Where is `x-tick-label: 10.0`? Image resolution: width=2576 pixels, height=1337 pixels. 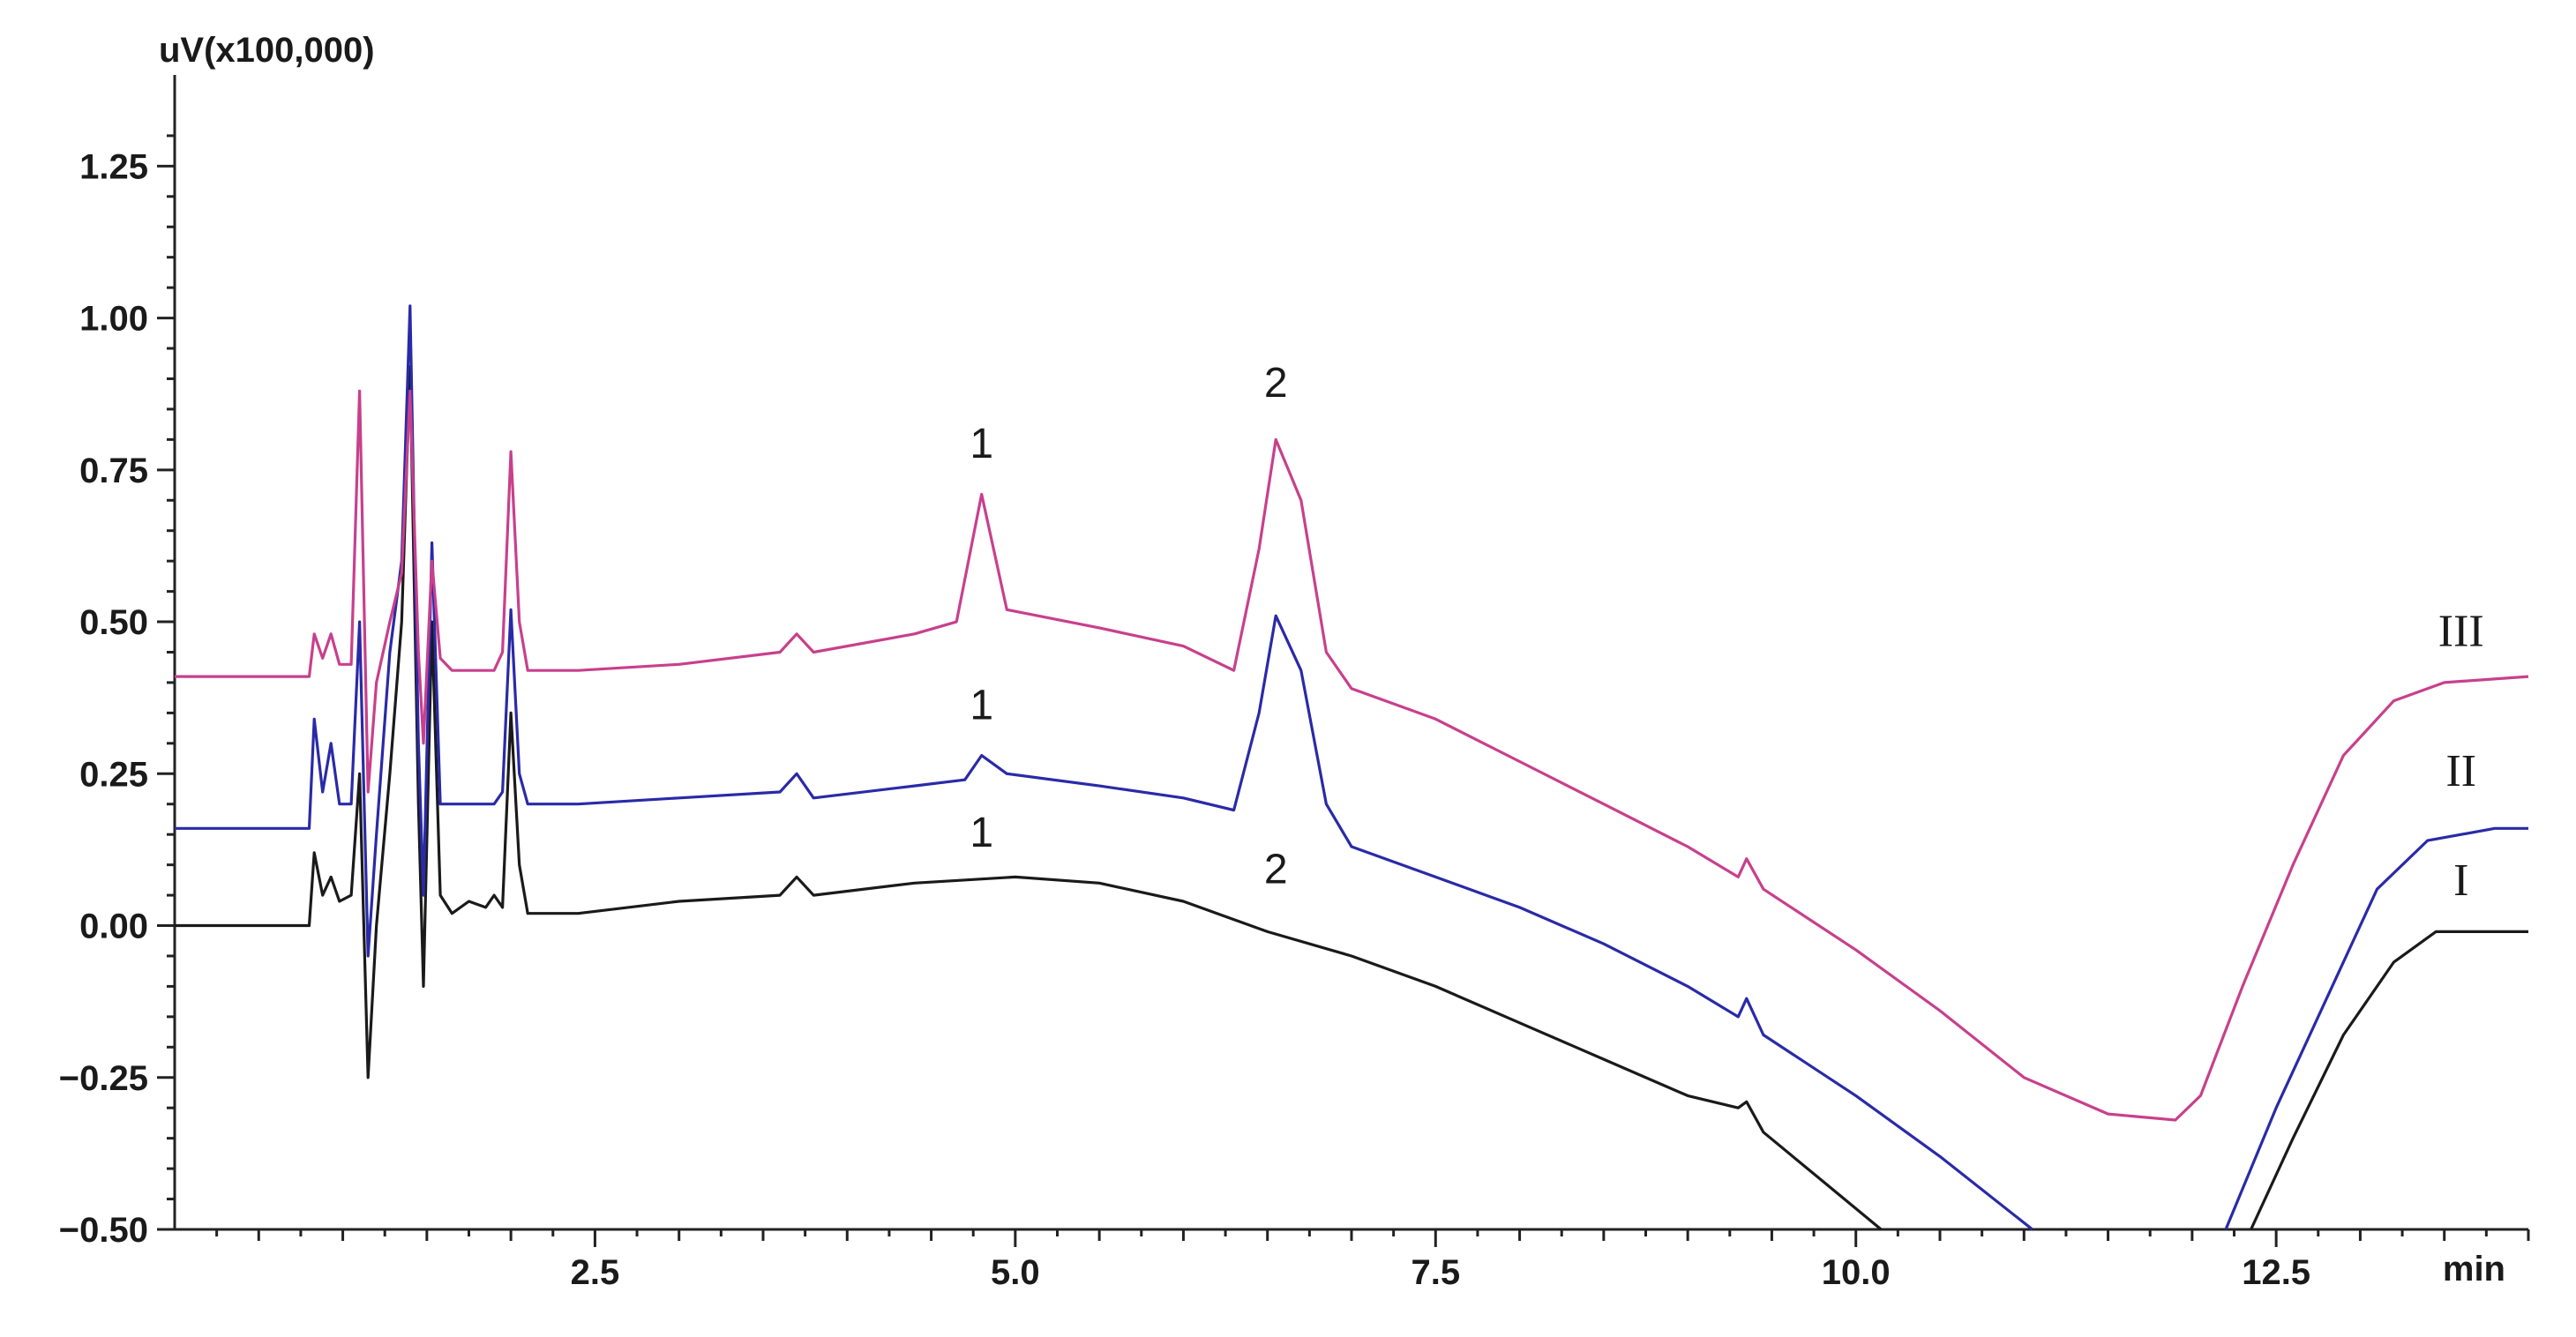
x-tick-label: 10.0 is located at coordinates (1856, 1272).